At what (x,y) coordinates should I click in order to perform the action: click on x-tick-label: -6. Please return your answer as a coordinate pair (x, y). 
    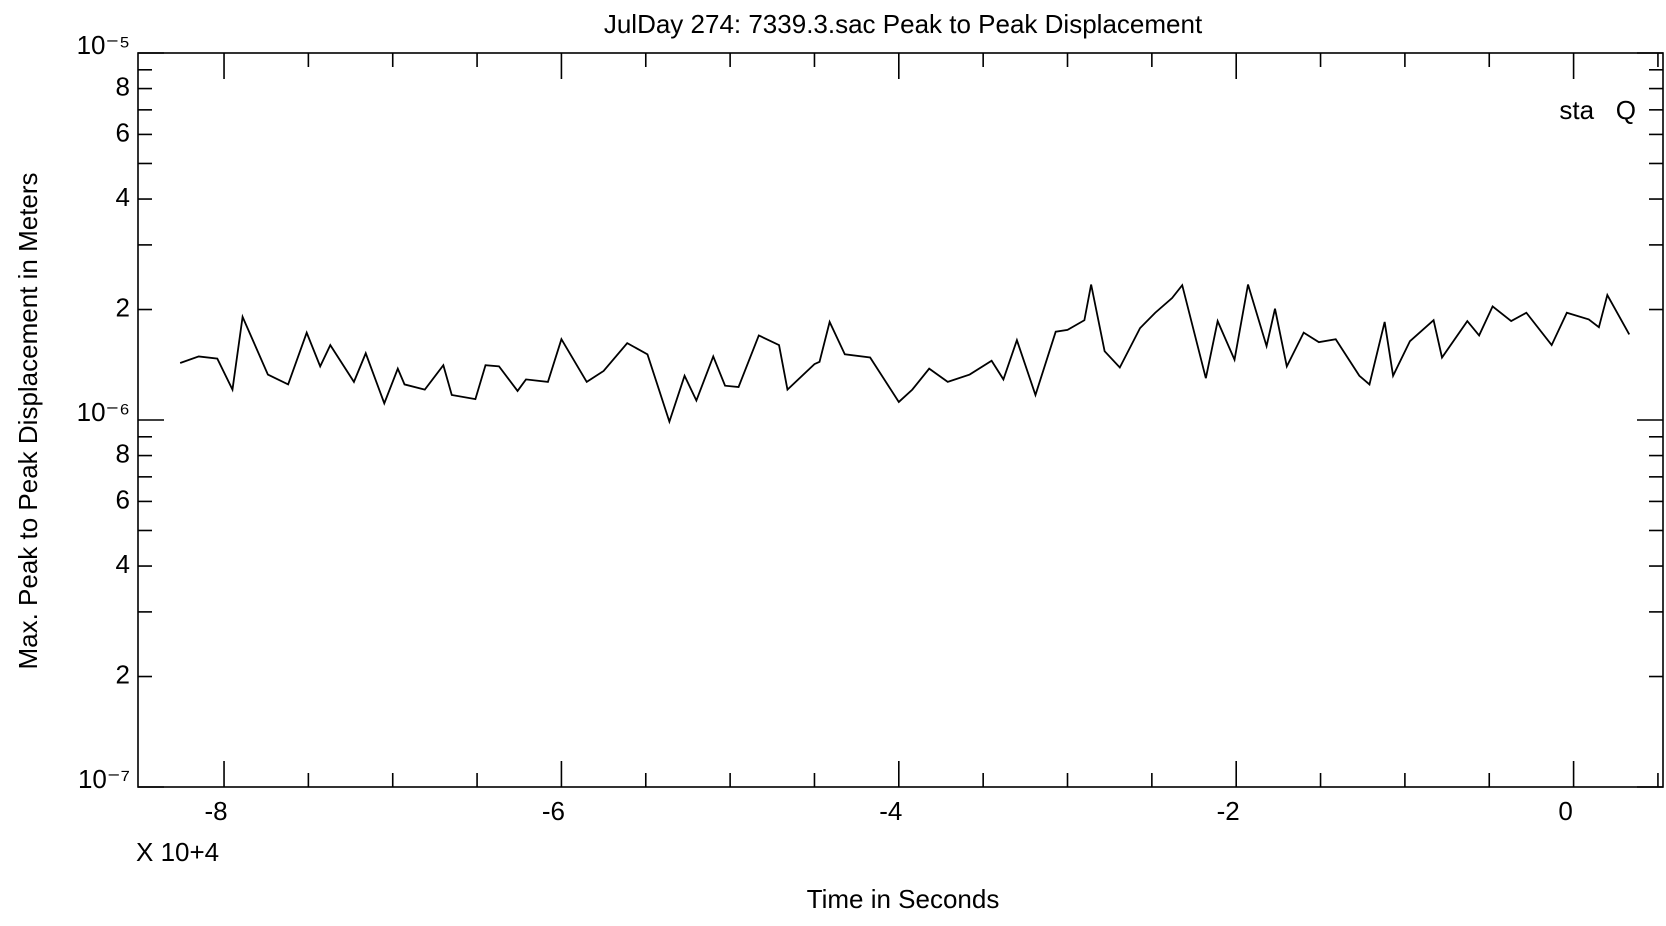
    Looking at the image, I should click on (553, 811).